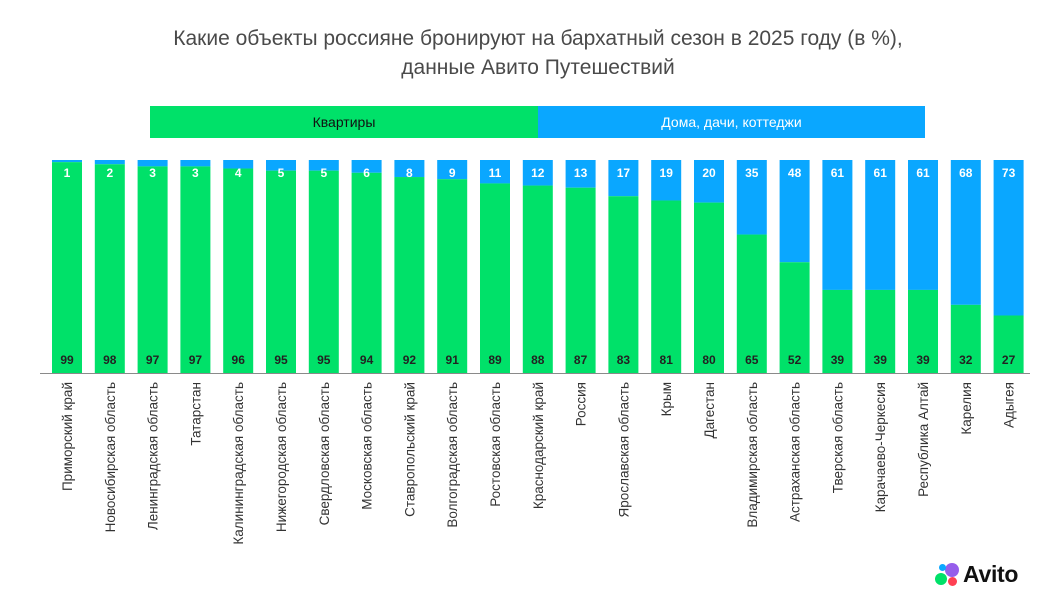 The height and width of the screenshot is (607, 1044). What do you see at coordinates (623, 449) in the screenshot?
I see `tick-label-13: Ярославская область` at bounding box center [623, 449].